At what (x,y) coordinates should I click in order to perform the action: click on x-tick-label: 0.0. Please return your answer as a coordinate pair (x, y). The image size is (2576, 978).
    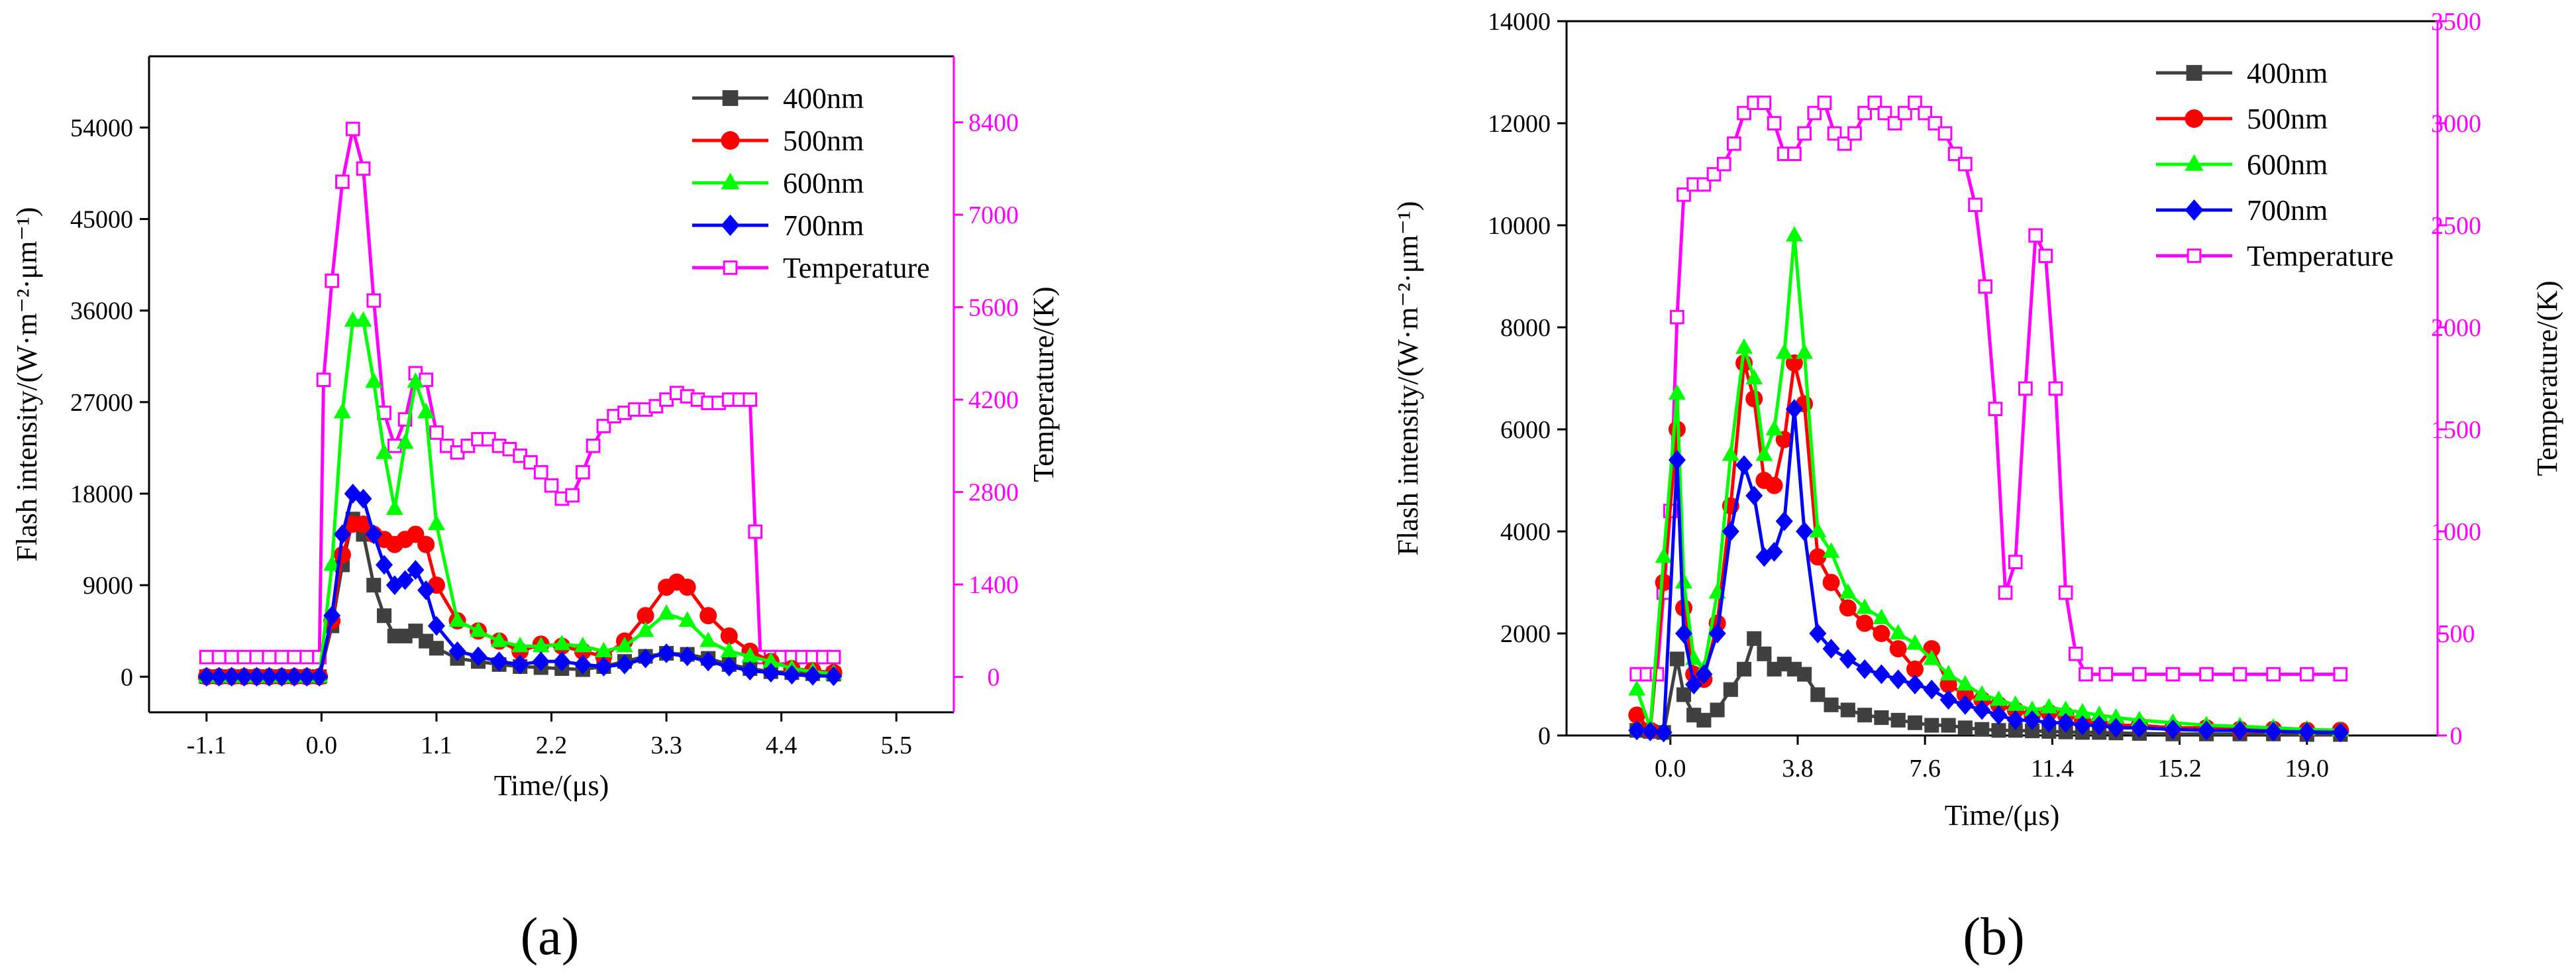
    Looking at the image, I should click on (322, 745).